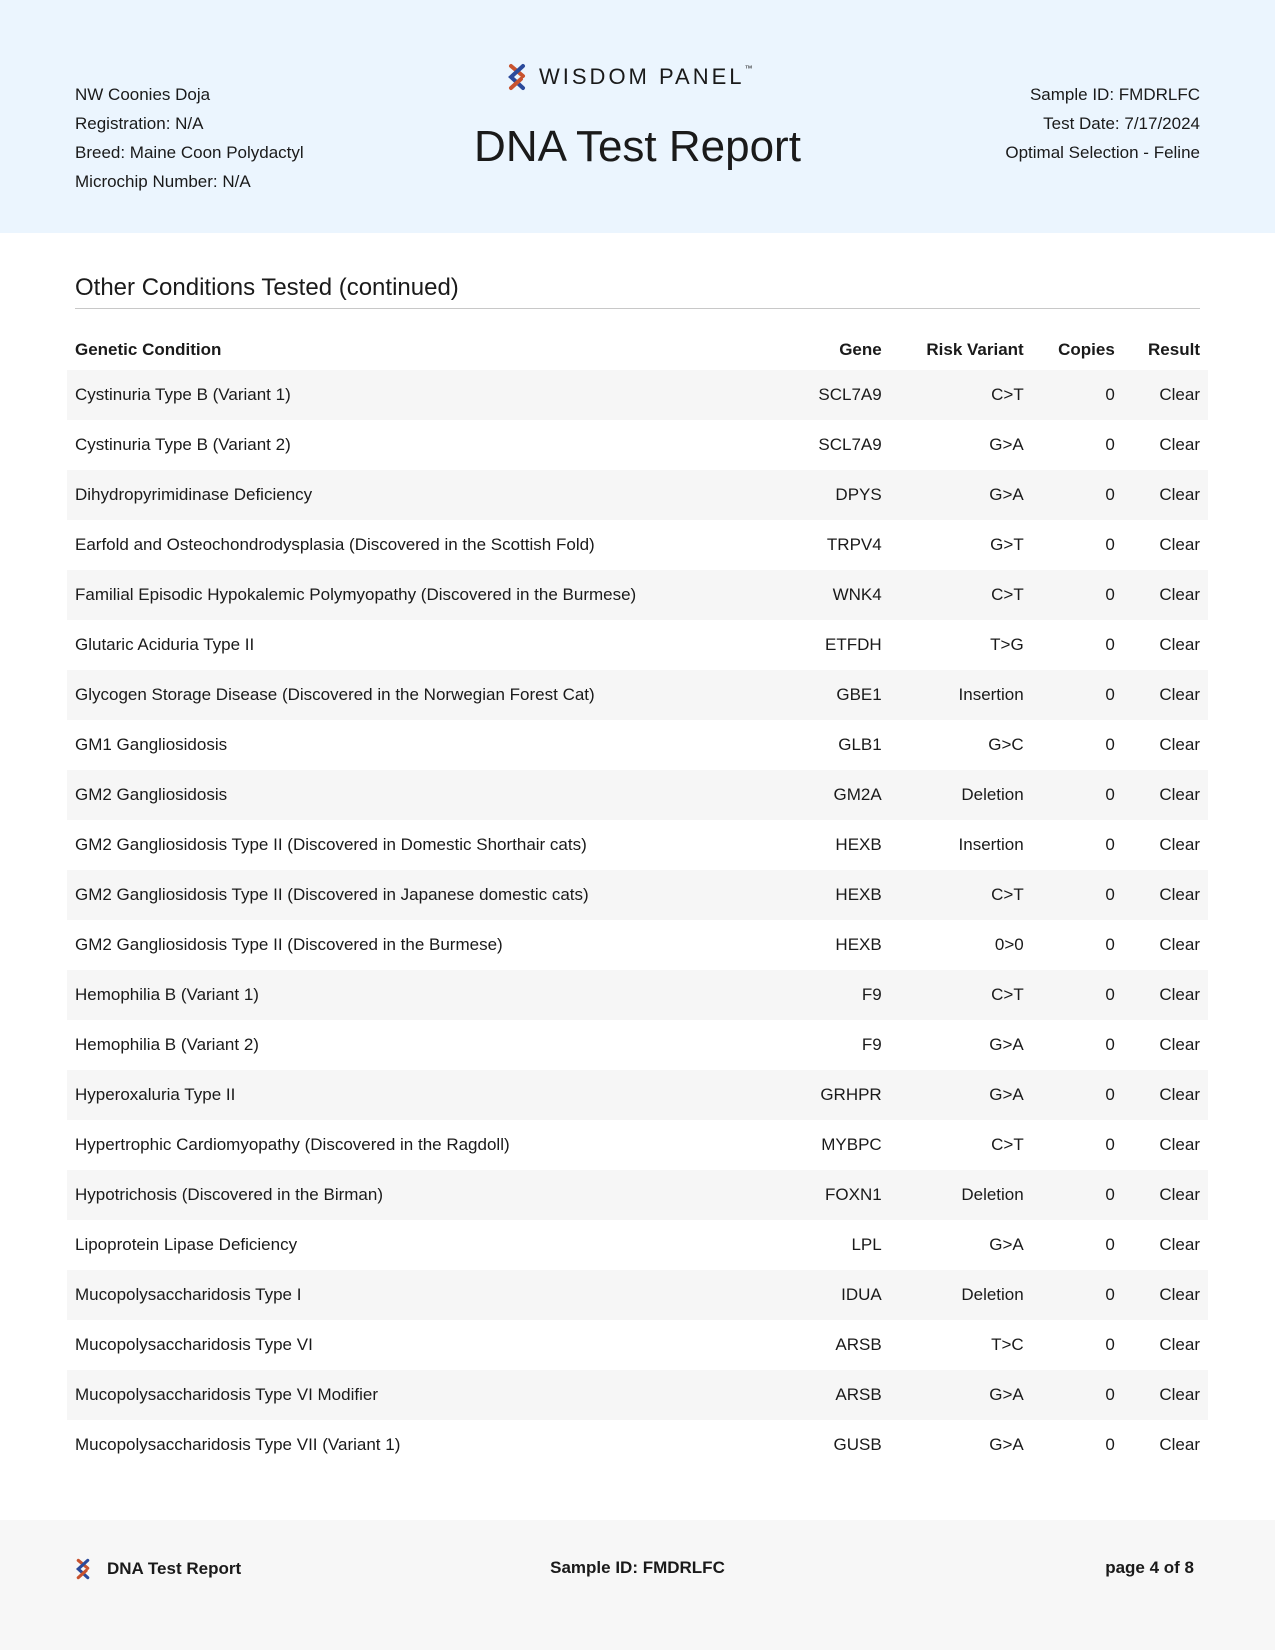  I want to click on sample-id: Sample ID: FMDRLFC, so click(1114, 94).